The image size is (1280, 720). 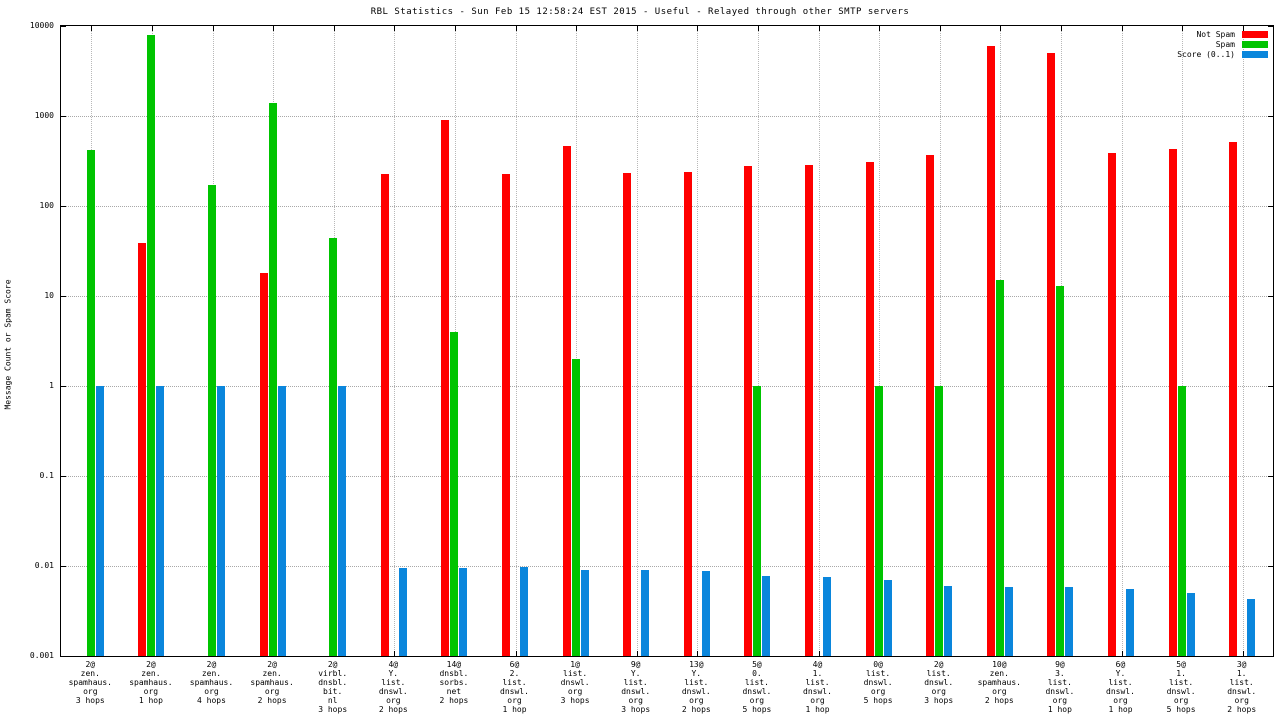 What do you see at coordinates (514, 687) in the screenshot?
I see `x-tick-label: 6@ 2. list. dnswl. org 1 hop` at bounding box center [514, 687].